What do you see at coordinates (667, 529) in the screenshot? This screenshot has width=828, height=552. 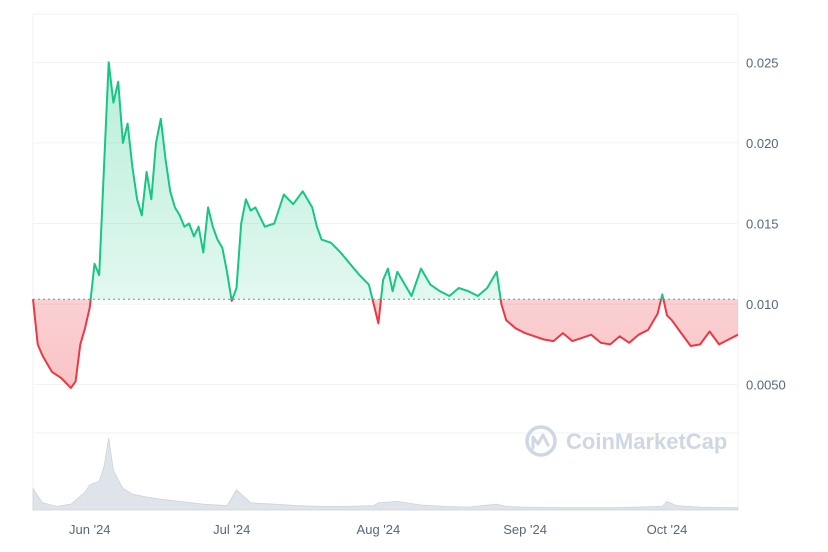 I see `x-tick-label: Oct '24` at bounding box center [667, 529].